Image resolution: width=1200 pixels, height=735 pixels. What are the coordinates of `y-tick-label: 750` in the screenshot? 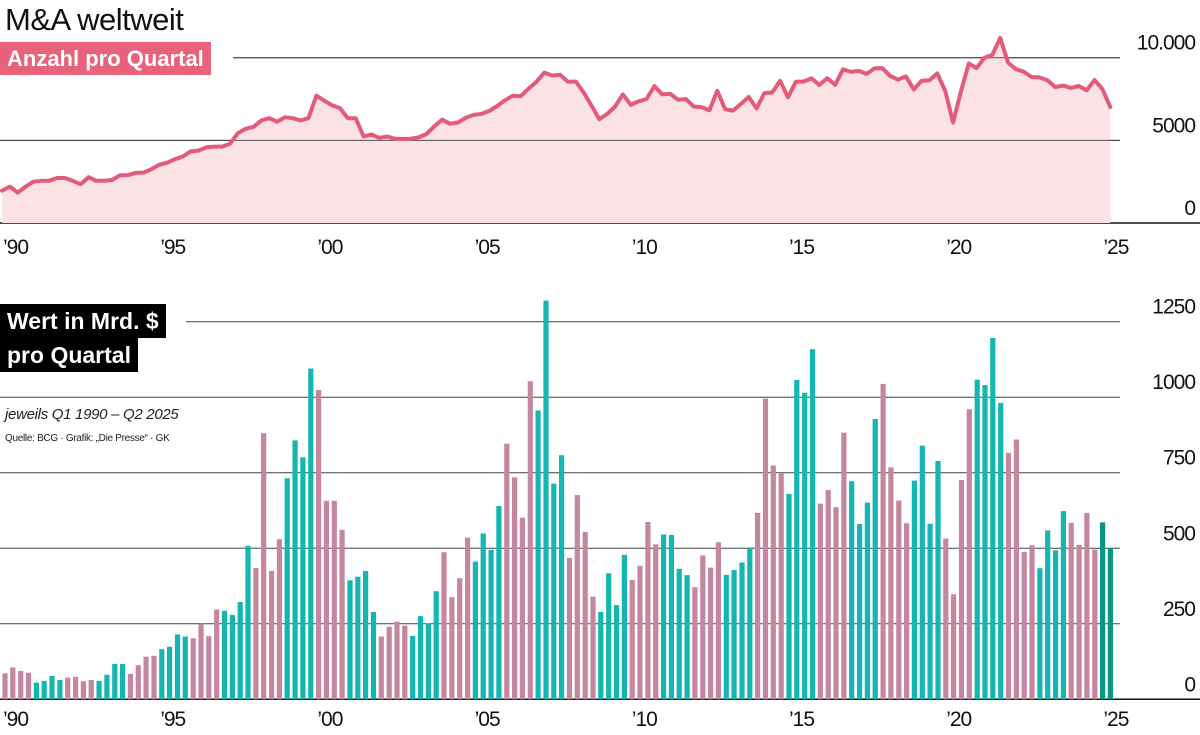 It's located at (1179, 458).